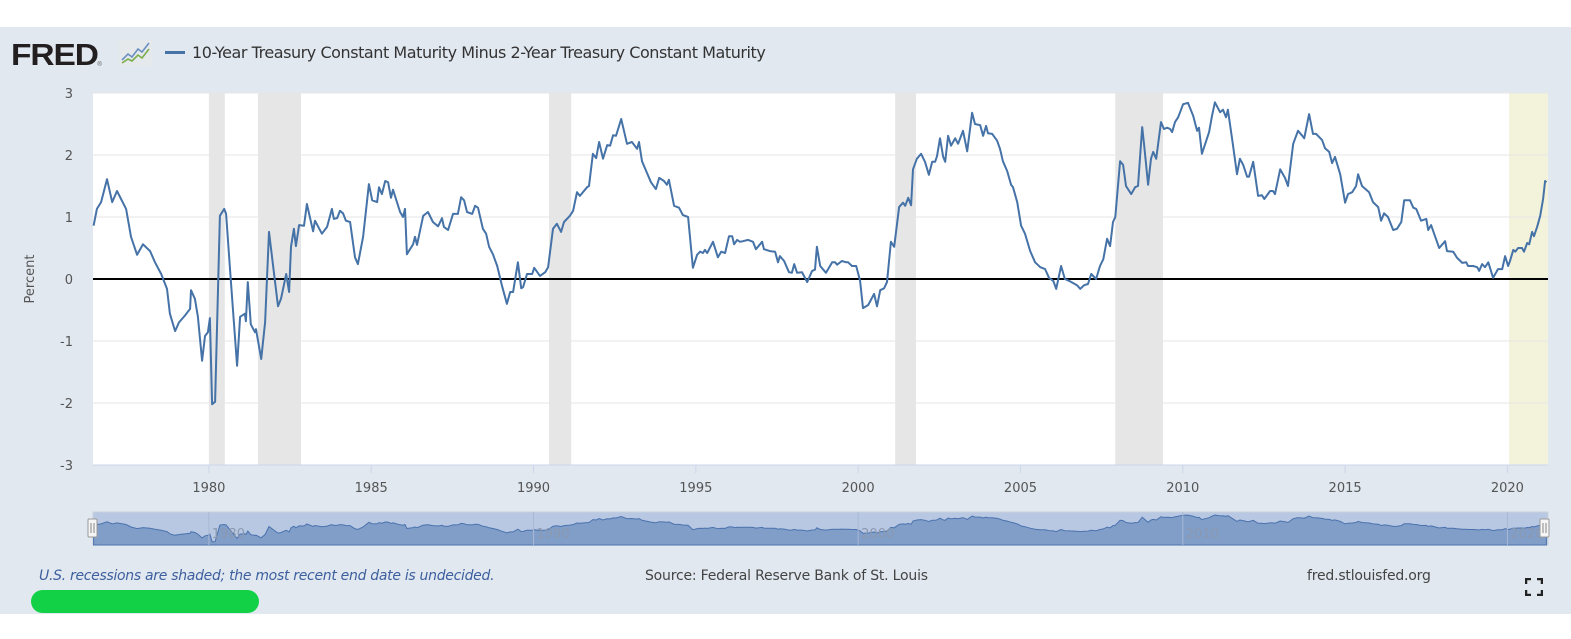  Describe the element at coordinates (877, 534) in the screenshot. I see `navigator-label: 2000` at that location.